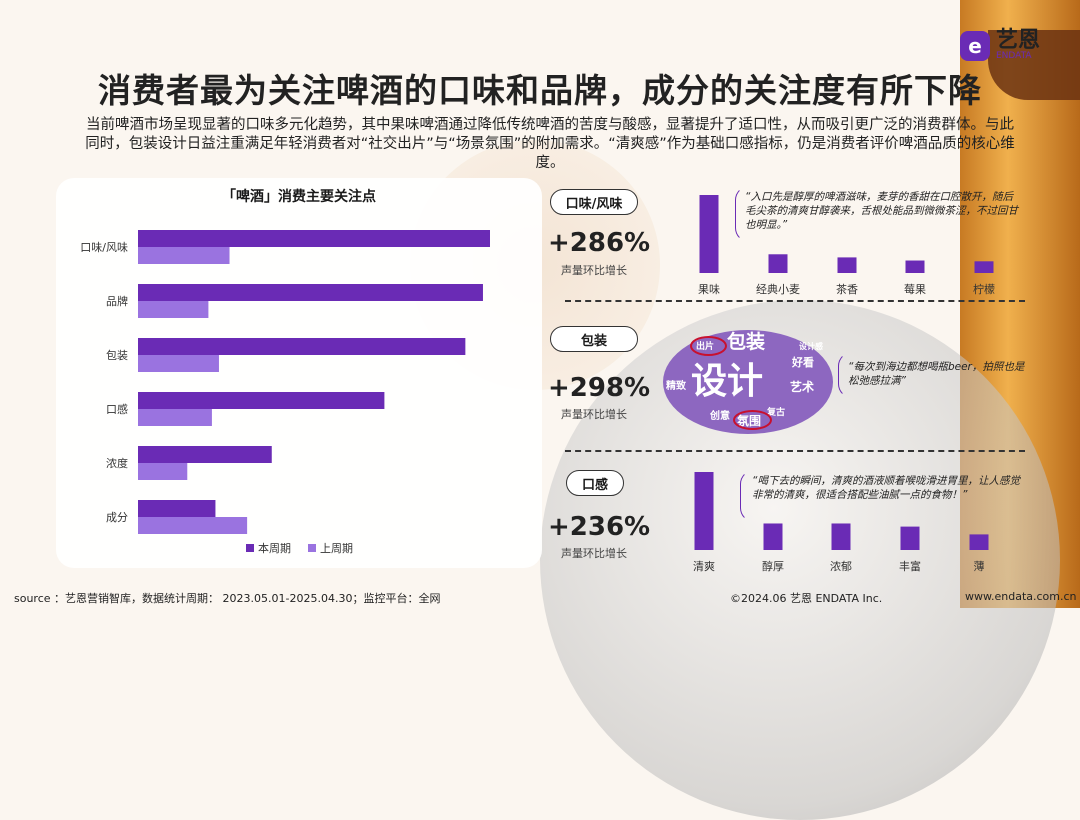  What do you see at coordinates (117, 463) in the screenshot?
I see `category-label: 浓度` at bounding box center [117, 463].